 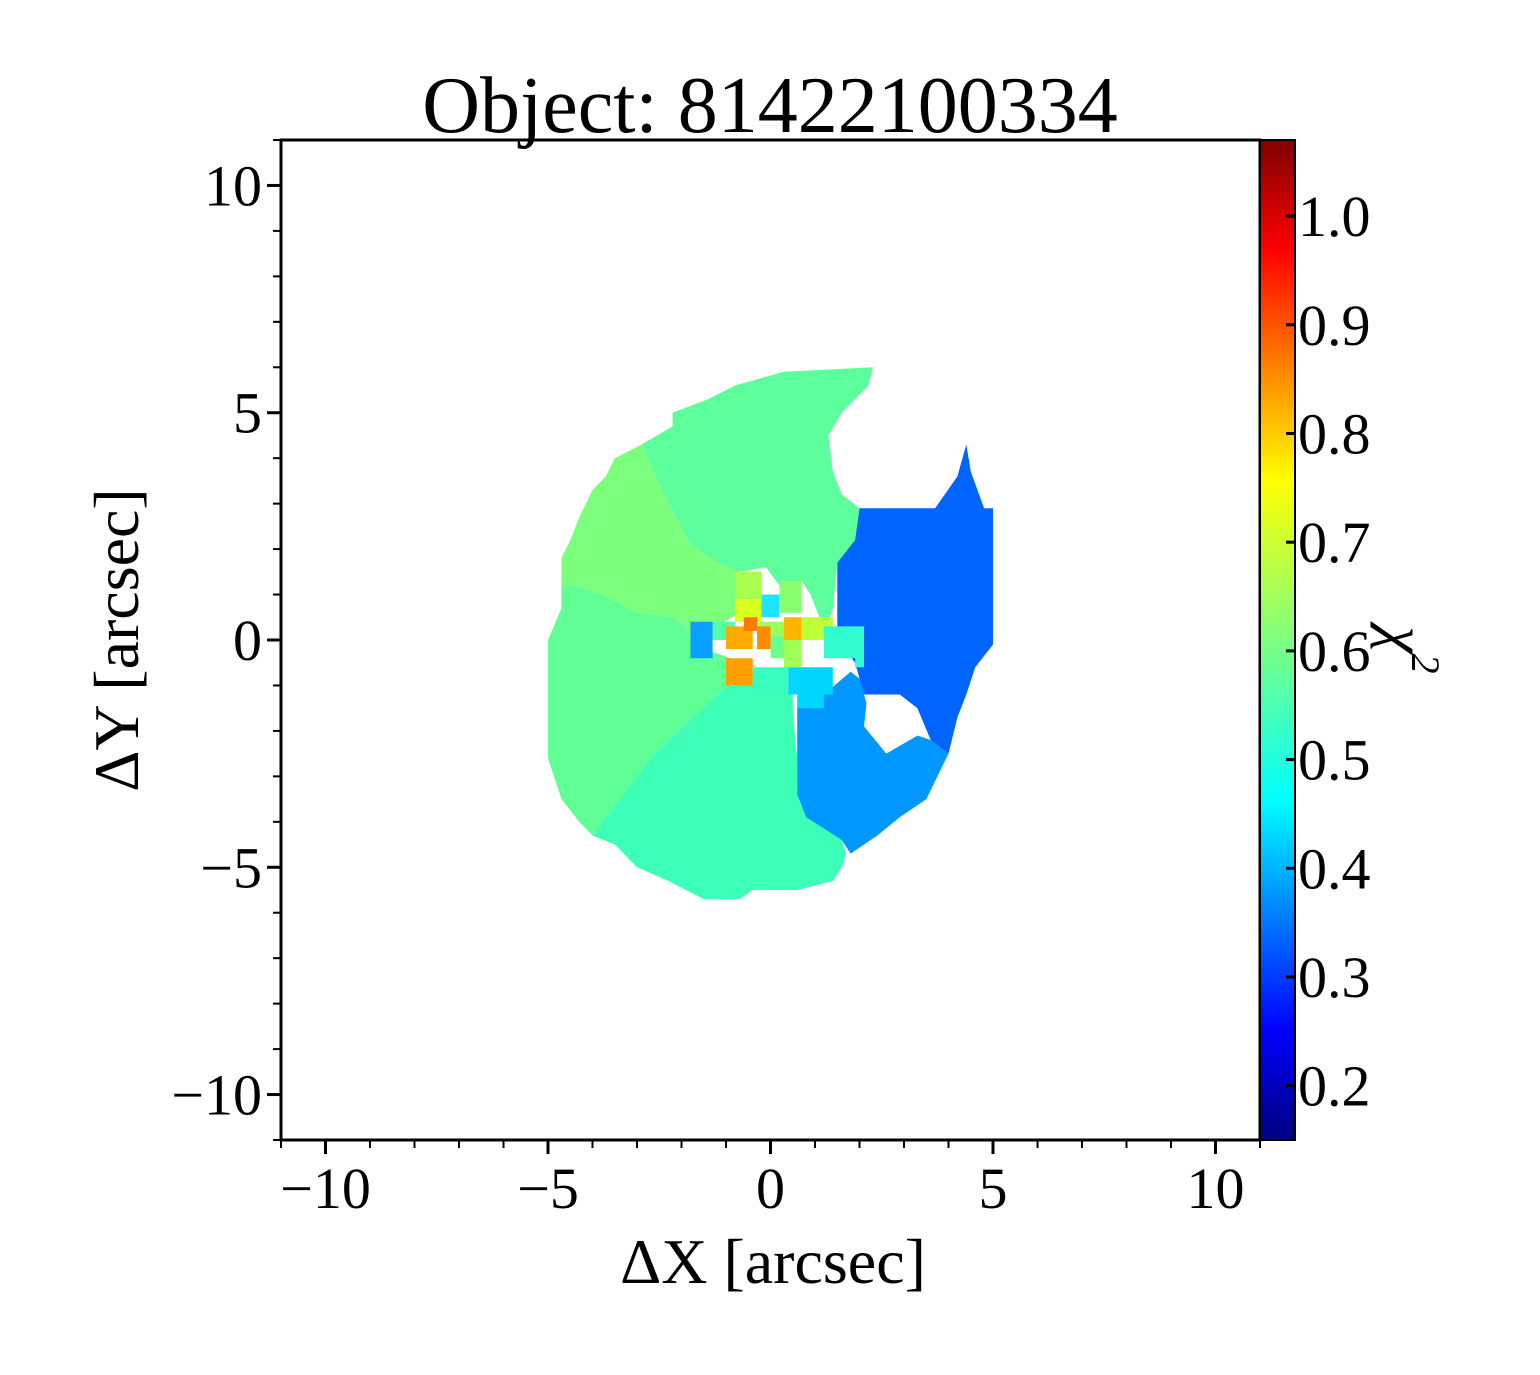 What do you see at coordinates (1334, 325) in the screenshot?
I see `colorbar-tick-label: 0.9` at bounding box center [1334, 325].